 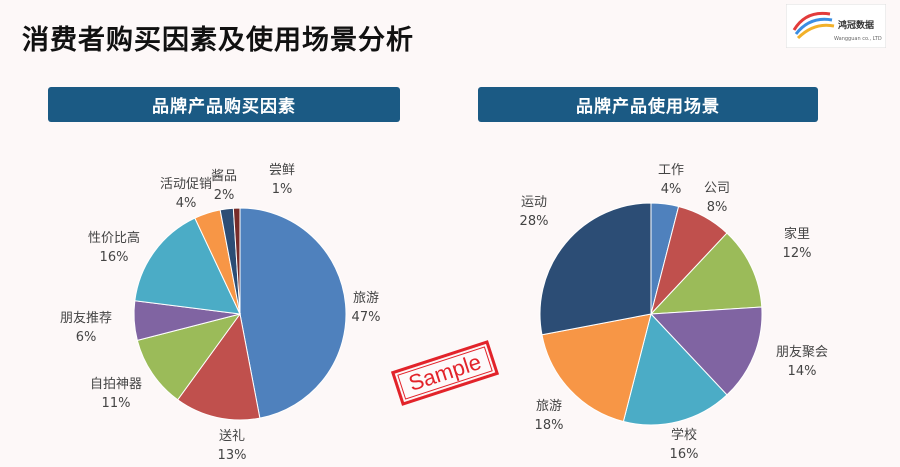 I want to click on slice-label: 学校, so click(x=684, y=435).